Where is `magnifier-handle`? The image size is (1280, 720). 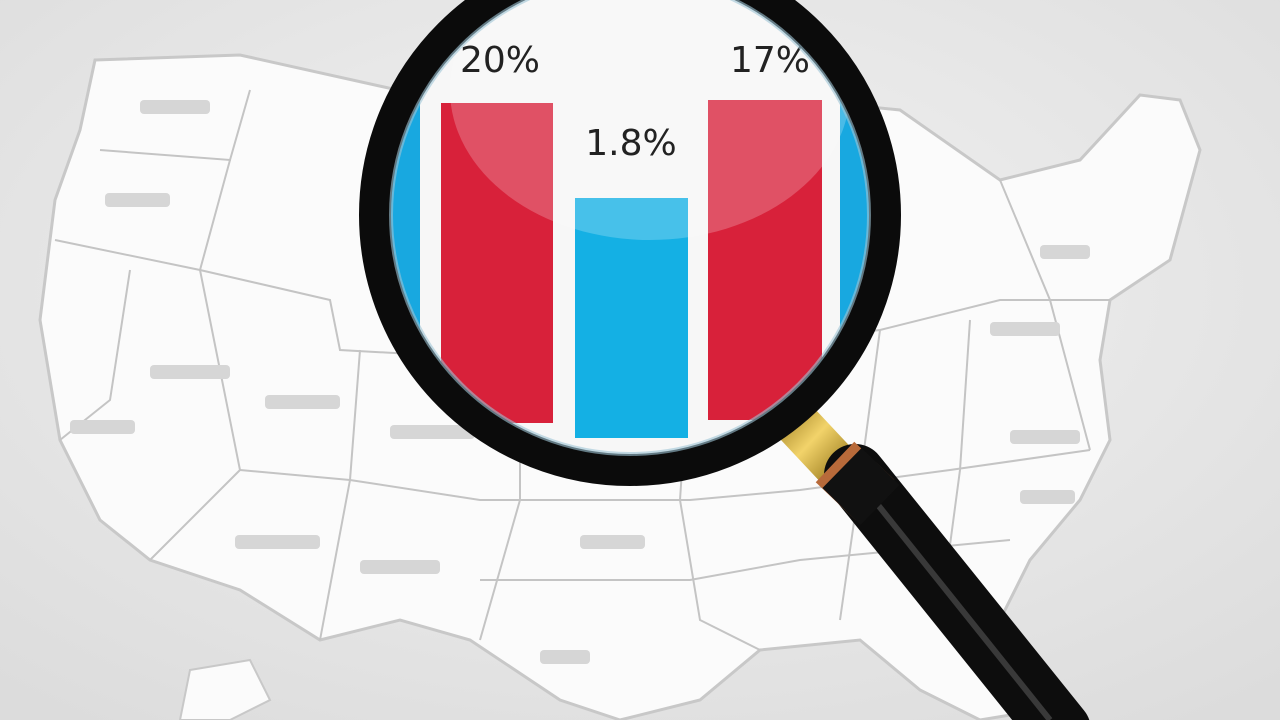 magnifier-handle is located at coordinates (924, 552).